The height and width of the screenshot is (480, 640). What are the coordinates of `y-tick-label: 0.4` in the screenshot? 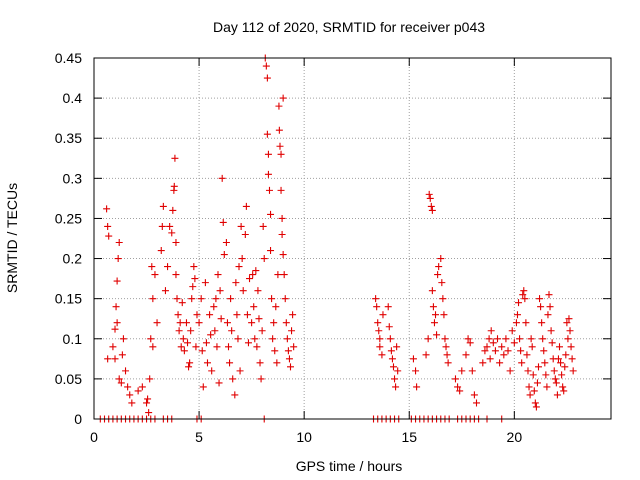 It's located at (73, 98).